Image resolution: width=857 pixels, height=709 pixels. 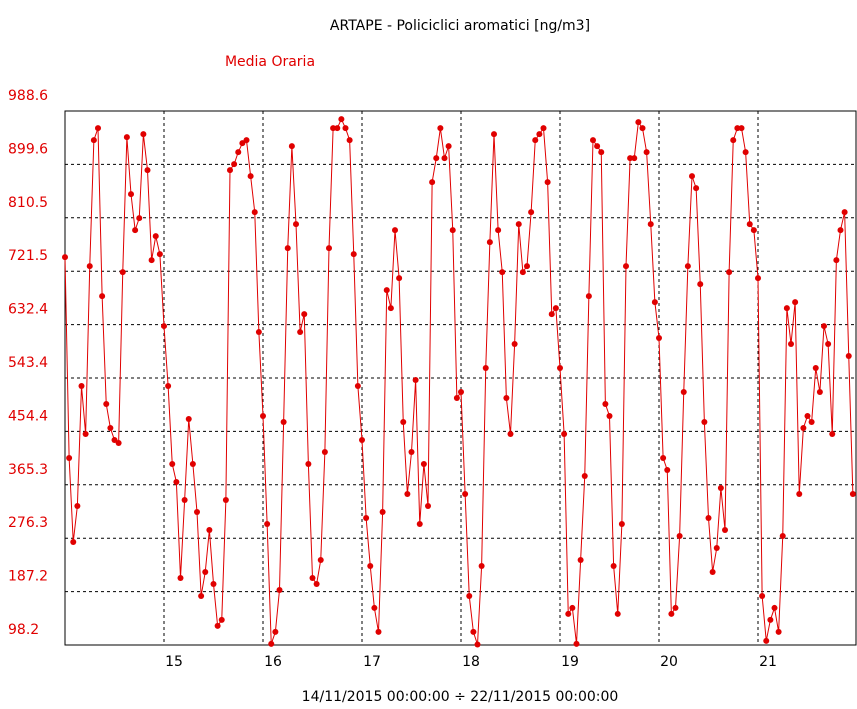 What do you see at coordinates (23, 630) in the screenshot?
I see `y-tick-label: 98.2` at bounding box center [23, 630].